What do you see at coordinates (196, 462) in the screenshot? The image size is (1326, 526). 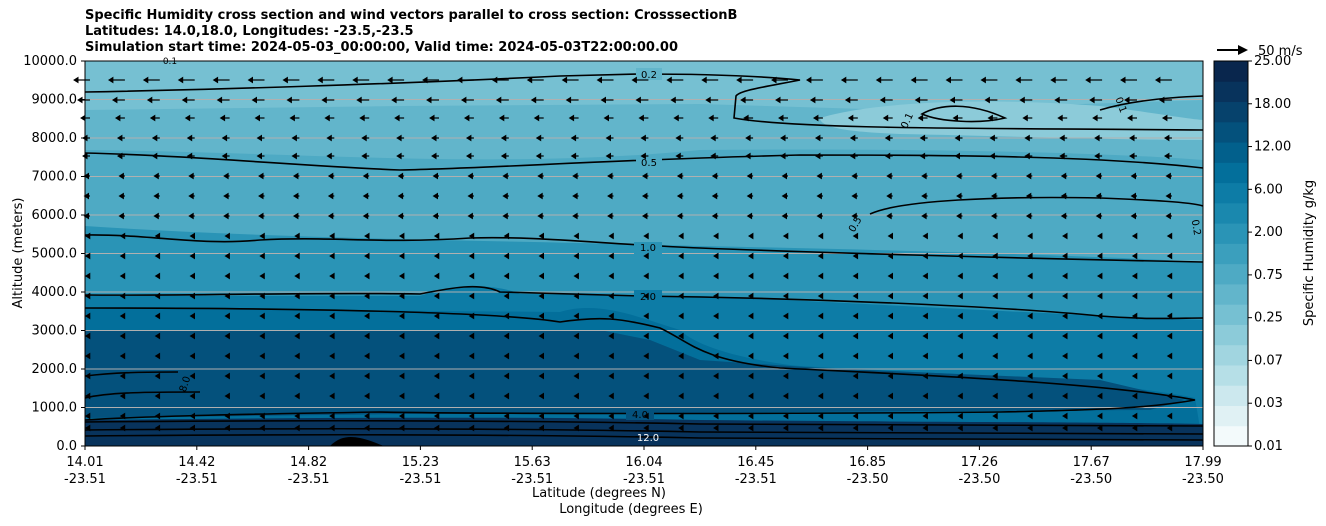 I see `x-tick-label-lat: 14.42` at bounding box center [196, 462].